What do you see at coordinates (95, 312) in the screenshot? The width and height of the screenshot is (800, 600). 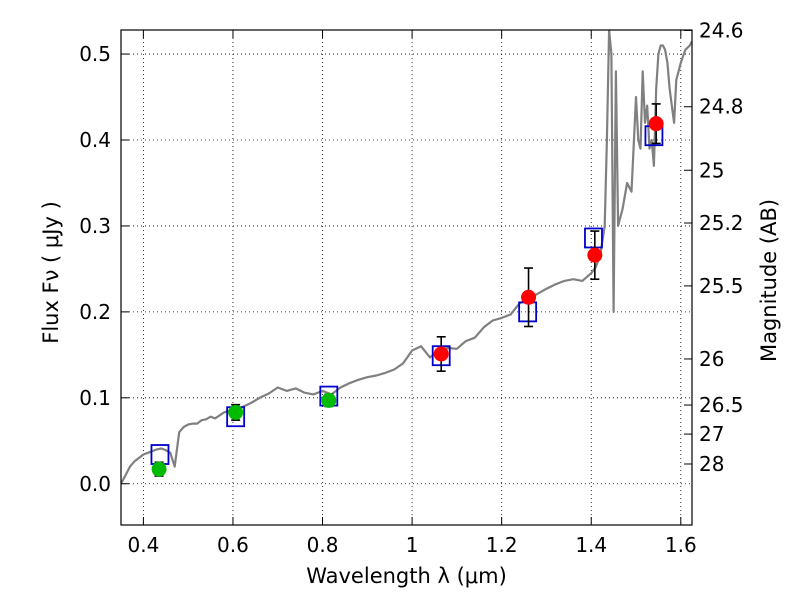 I see `y-tick-label: 0.2` at bounding box center [95, 312].